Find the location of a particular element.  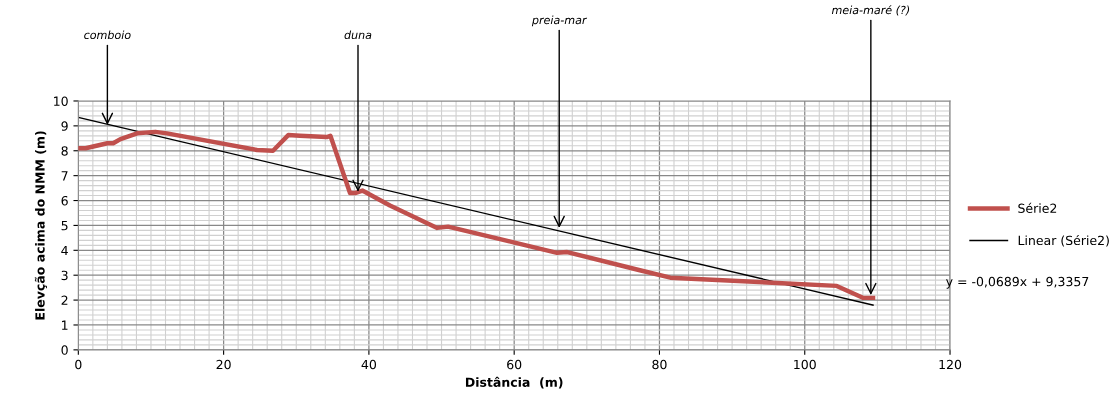

y-axis-title: Elevção acima do NMM (m) is located at coordinates (40, 225).